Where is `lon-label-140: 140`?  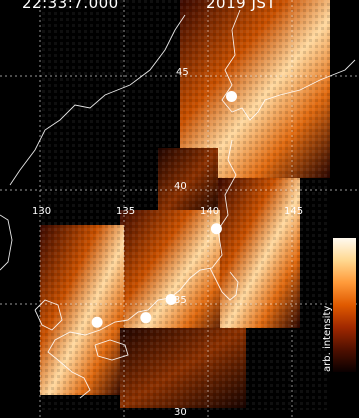 lon-label-140: 140 is located at coordinates (210, 211).